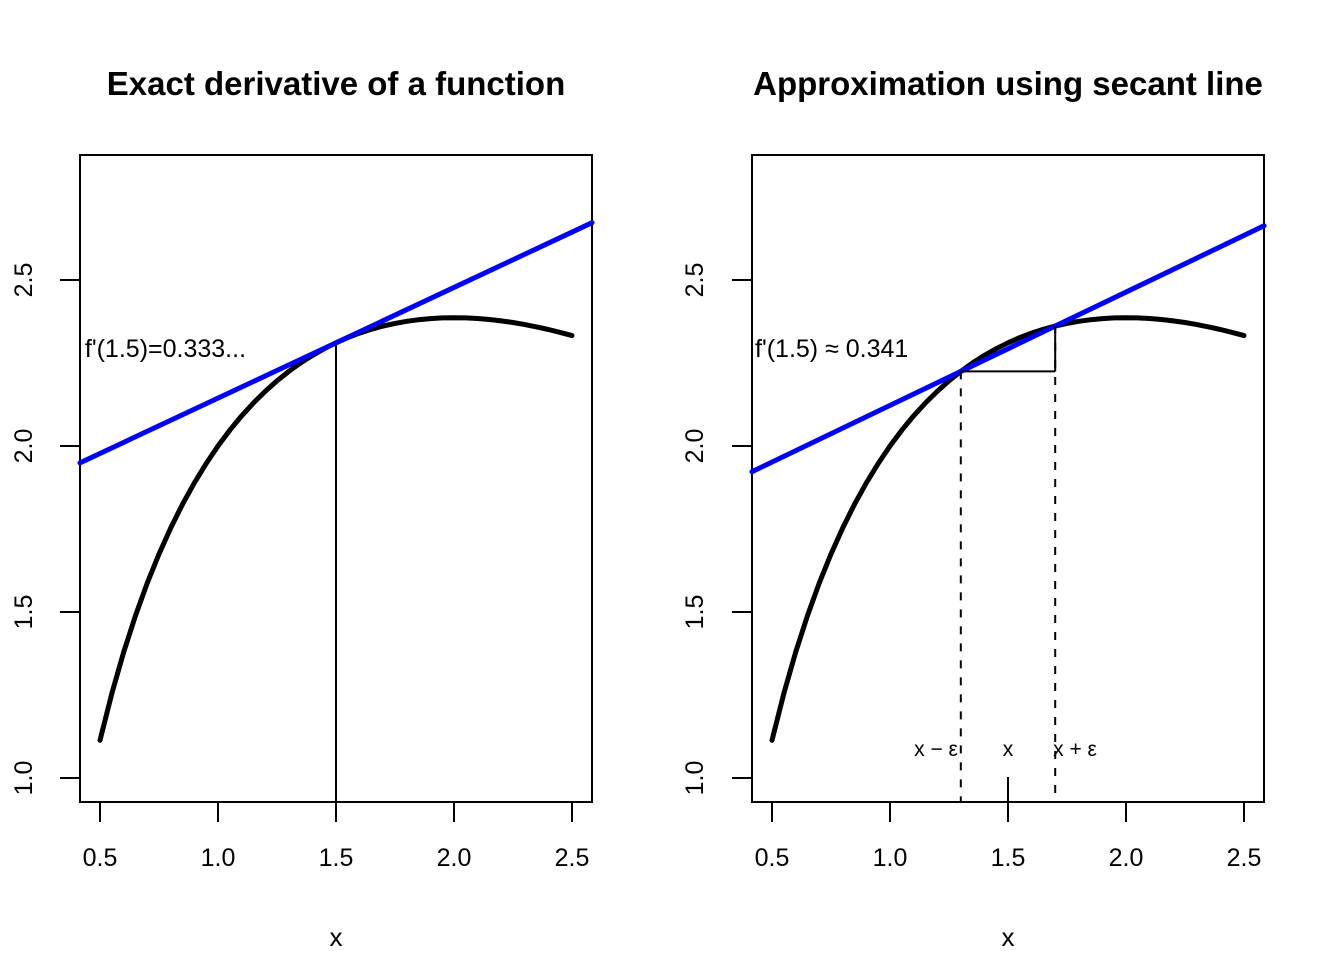 This screenshot has height=960, width=1344. Describe the element at coordinates (1075, 749) in the screenshot. I see `epsilon-point-label: x + ε` at that location.